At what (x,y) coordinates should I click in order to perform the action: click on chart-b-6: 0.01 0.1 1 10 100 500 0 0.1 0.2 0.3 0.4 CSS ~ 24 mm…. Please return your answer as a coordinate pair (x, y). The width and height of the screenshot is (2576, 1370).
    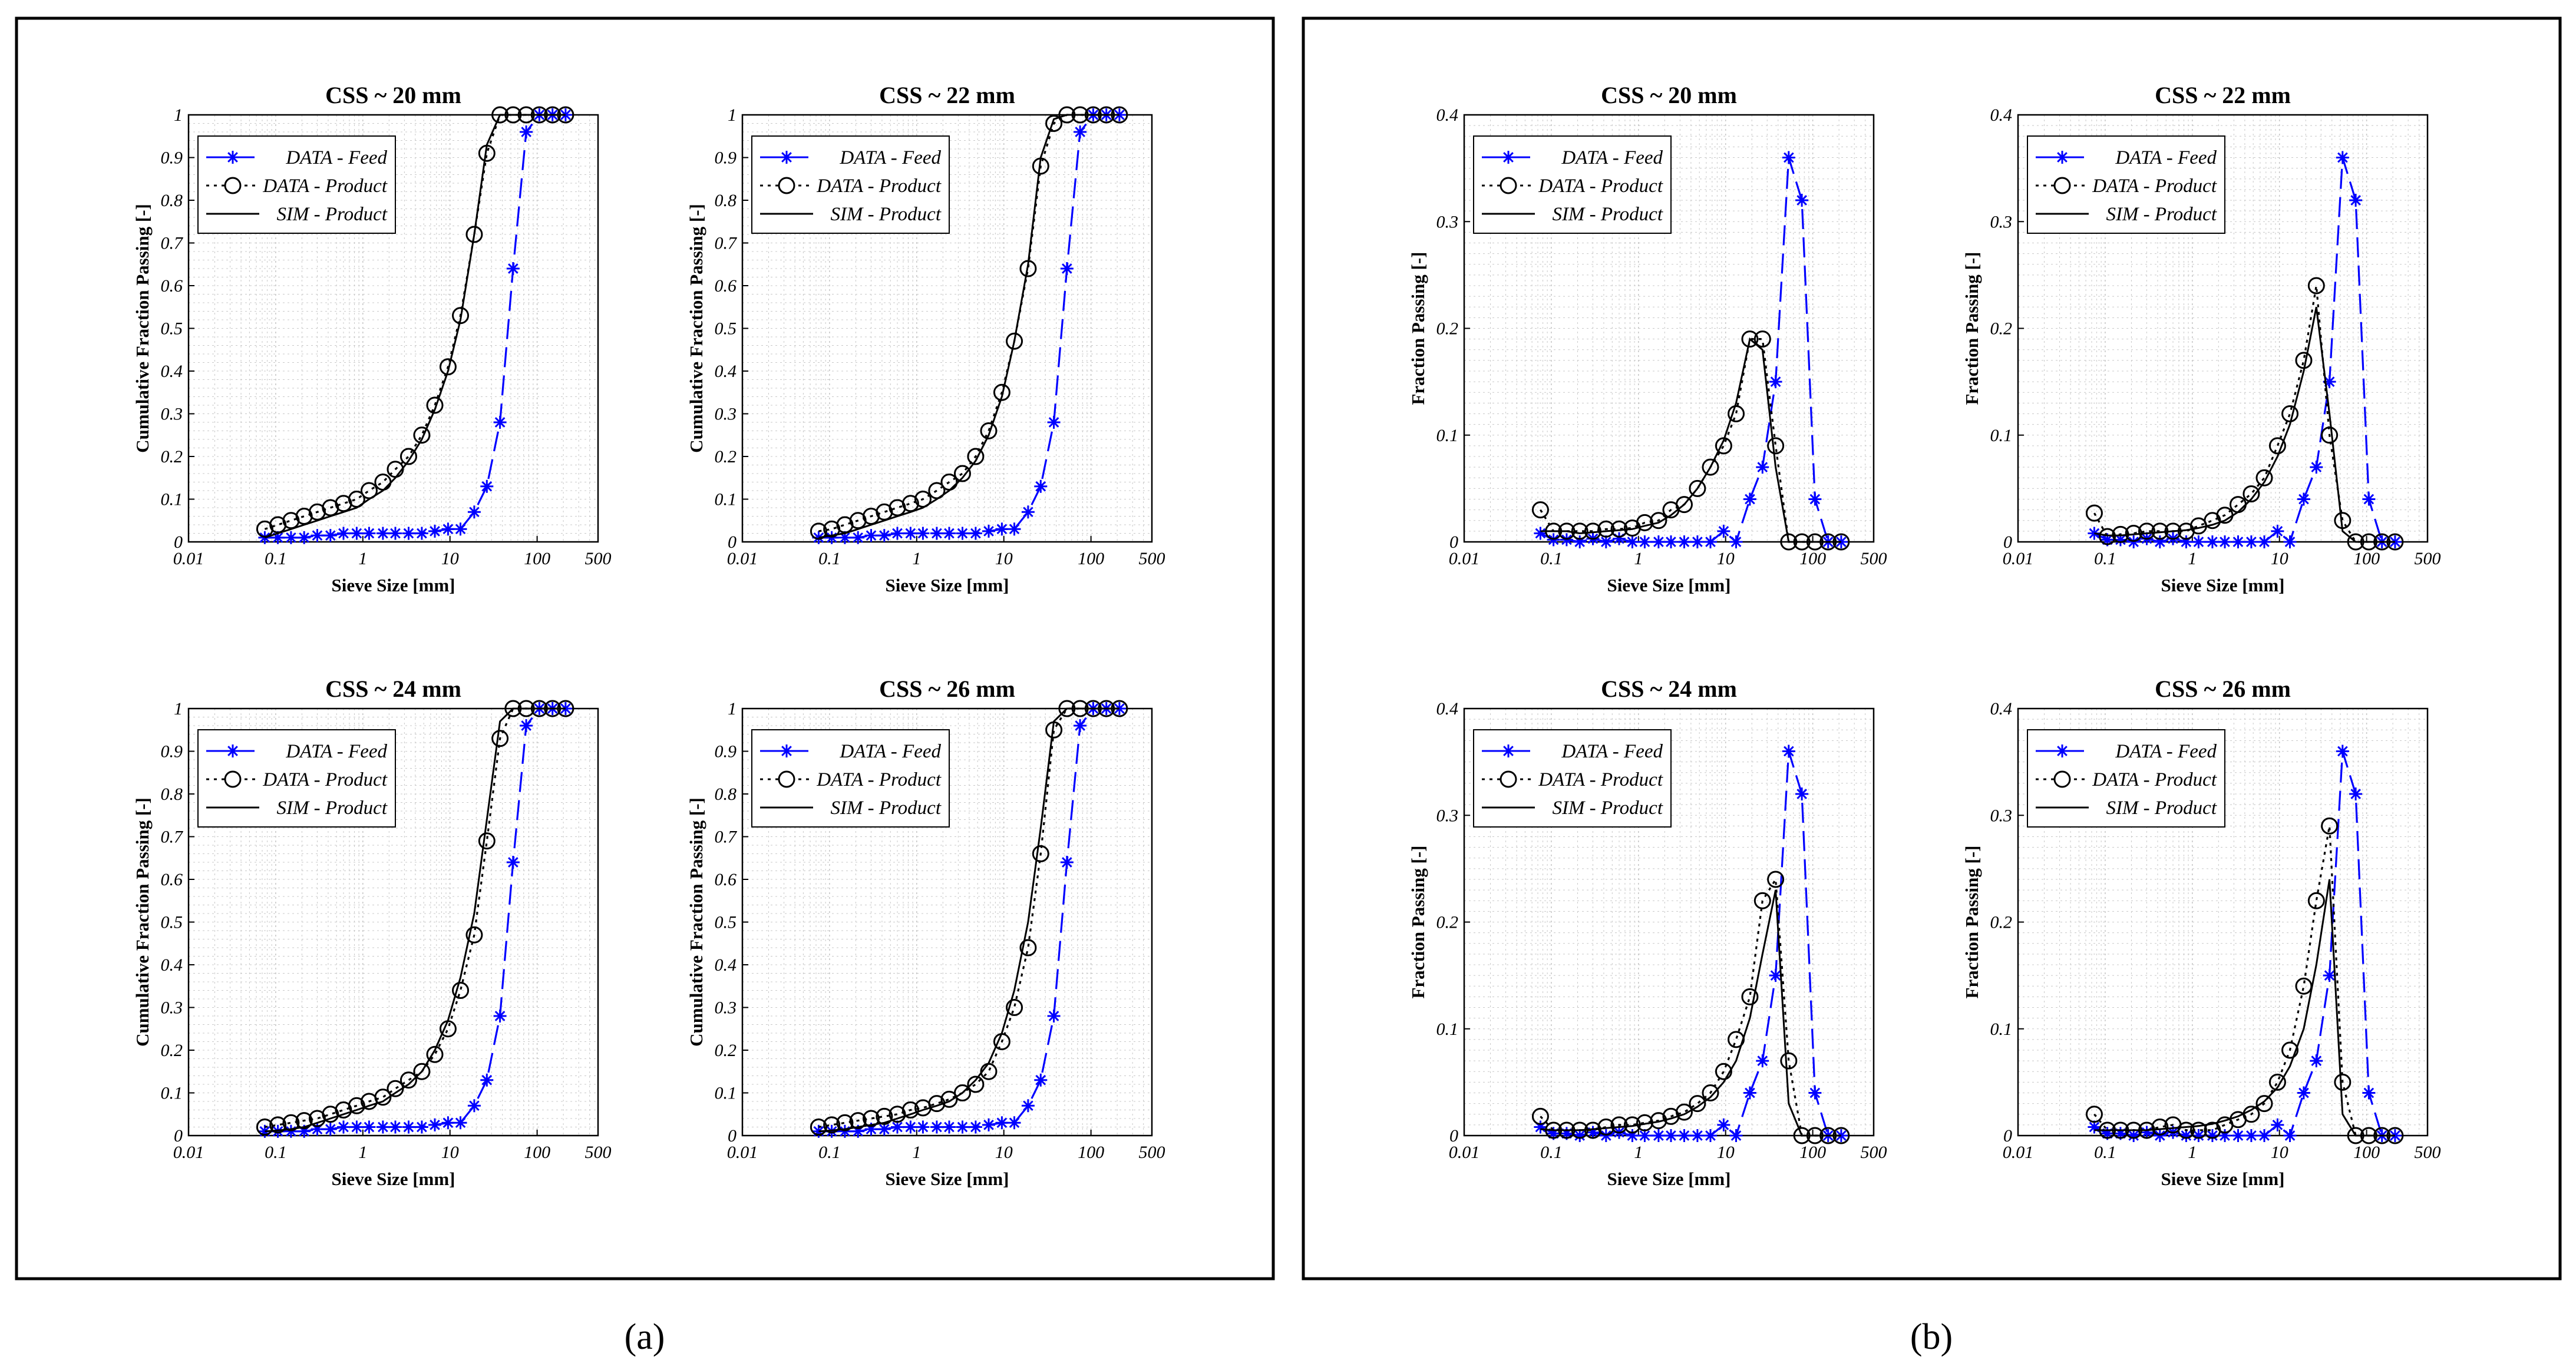
    Looking at the image, I should click on (1647, 932).